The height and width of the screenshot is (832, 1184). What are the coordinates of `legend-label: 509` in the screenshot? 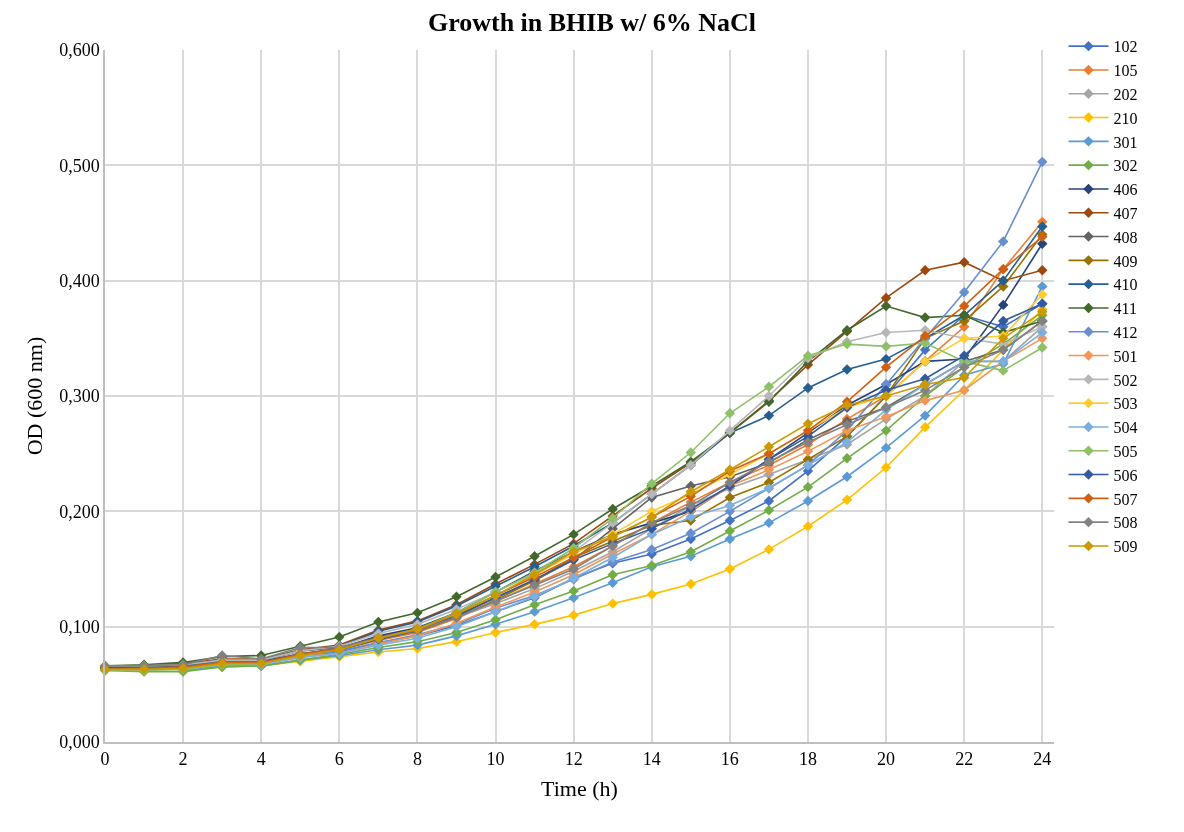 It's located at (1125, 547).